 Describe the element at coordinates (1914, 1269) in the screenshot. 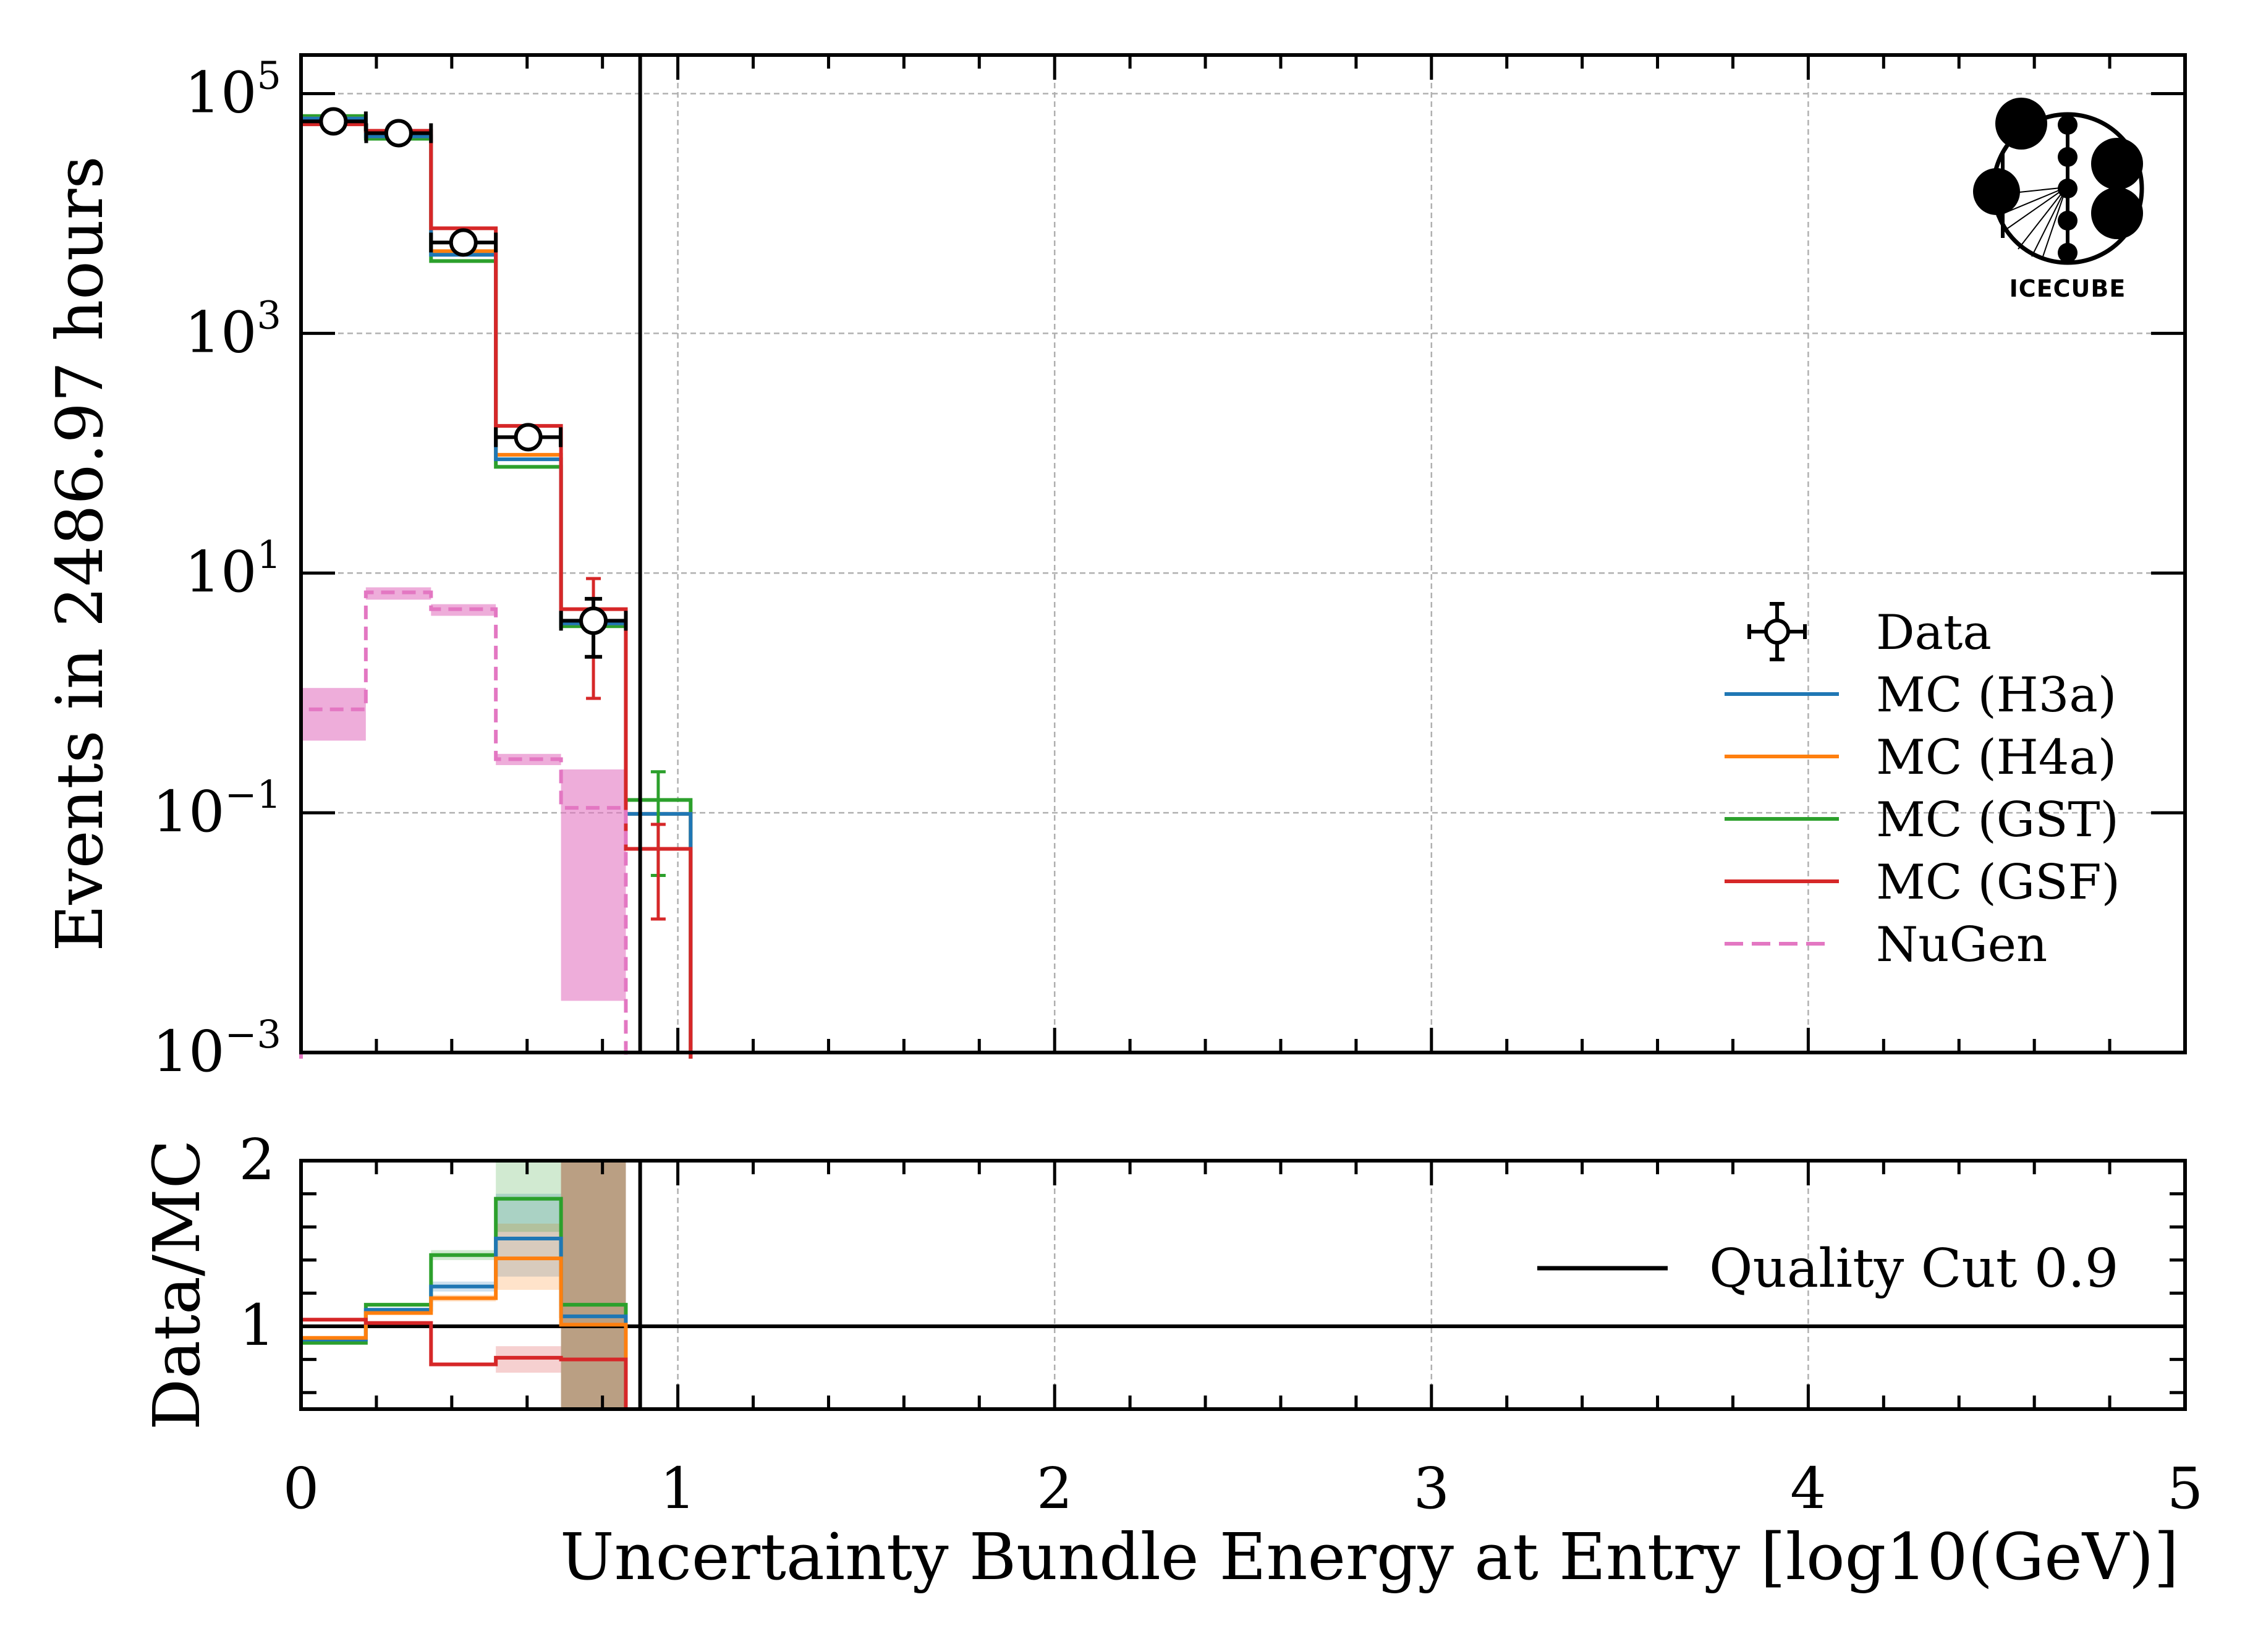

I see `ratio-legend-label: Quality Cut 0.9` at that location.